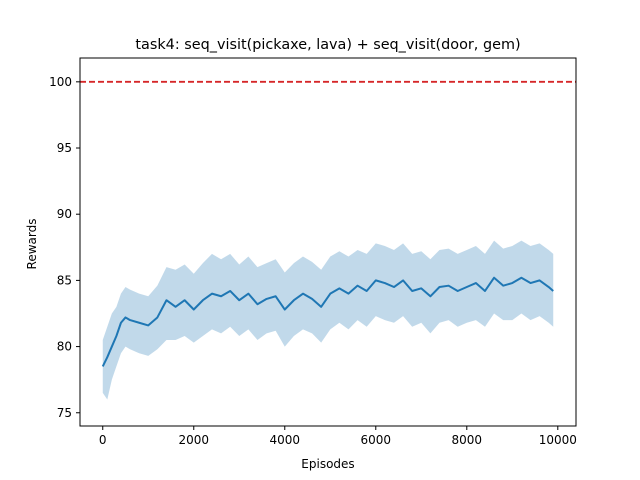  Describe the element at coordinates (467, 440) in the screenshot. I see `x-tick-label: 8000` at that location.